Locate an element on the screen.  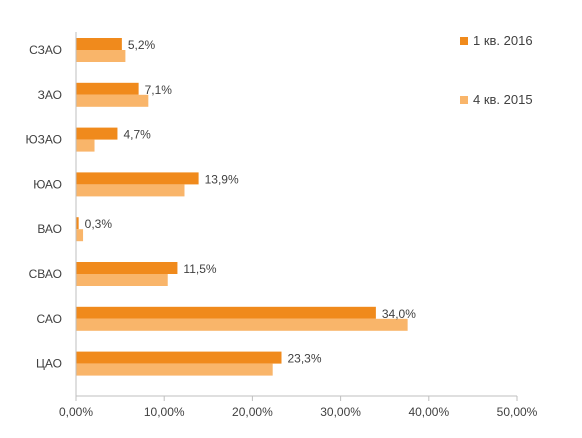
x-tick-label-5: 50,00% is located at coordinates (517, 412).